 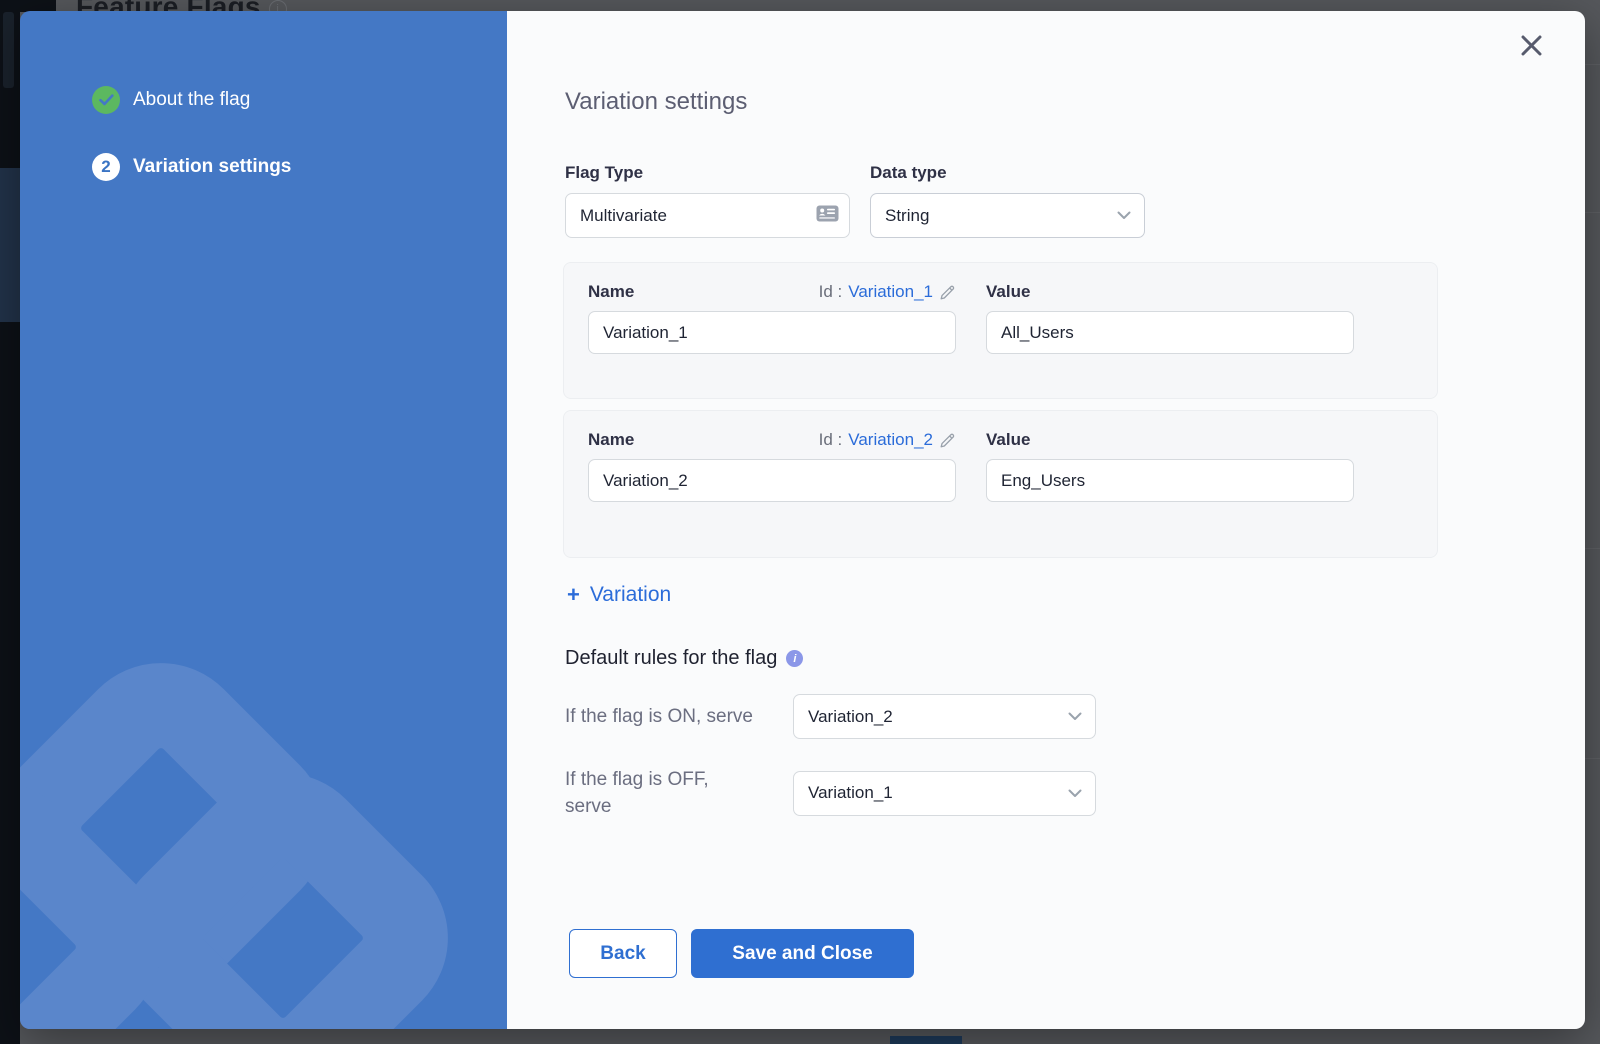 What do you see at coordinates (908, 172) in the screenshot?
I see `data-type-label: Data type` at bounding box center [908, 172].